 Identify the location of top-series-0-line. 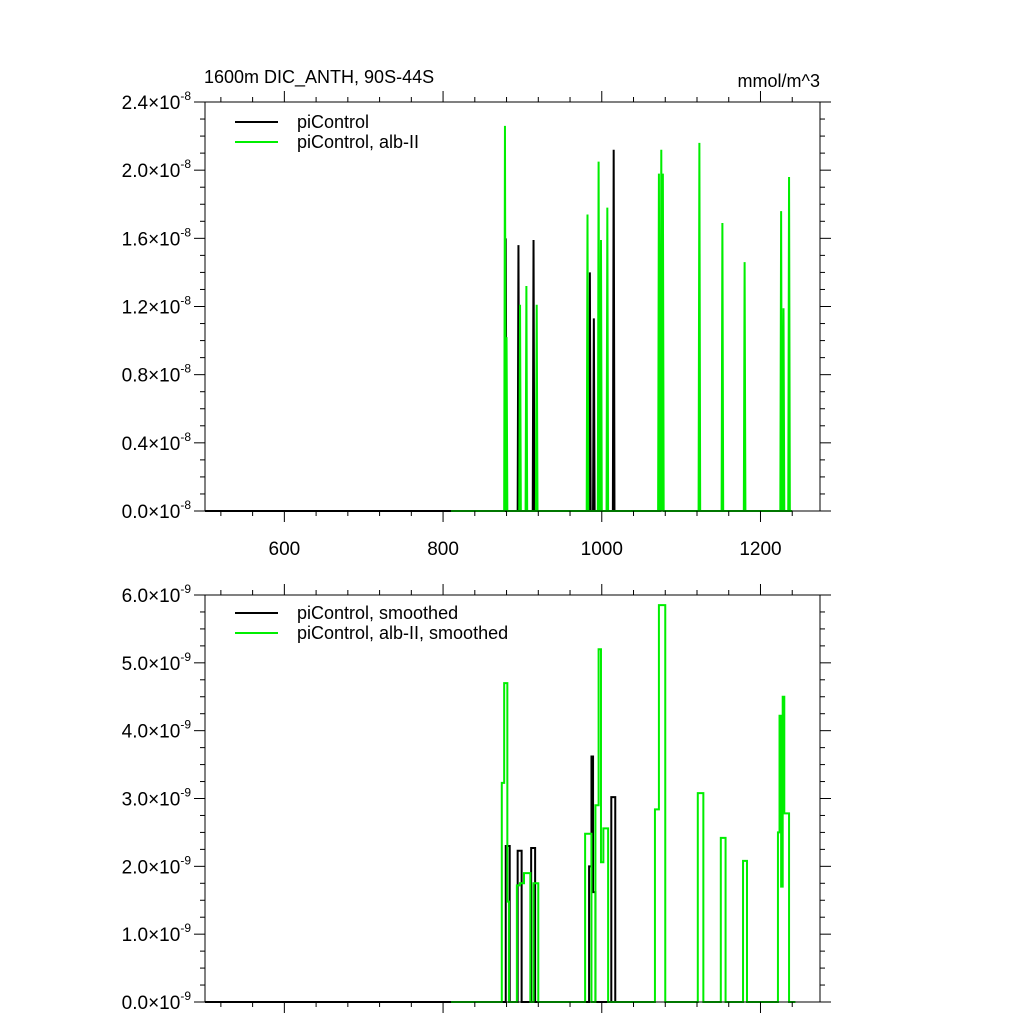
(411, 330).